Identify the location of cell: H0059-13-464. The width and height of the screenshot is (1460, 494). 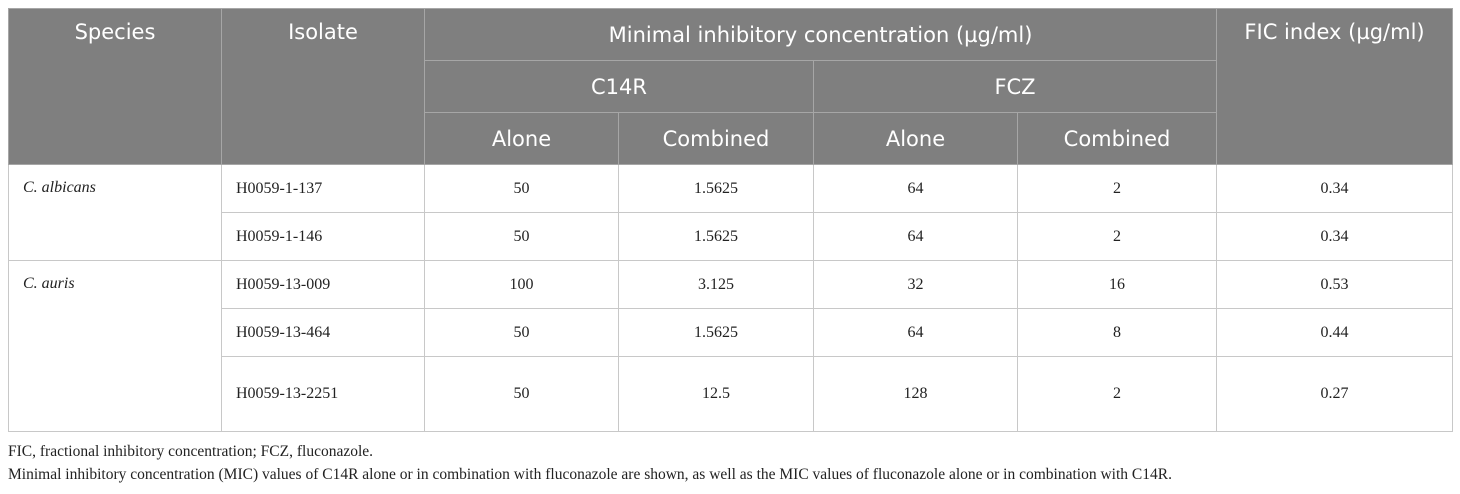
(323, 332).